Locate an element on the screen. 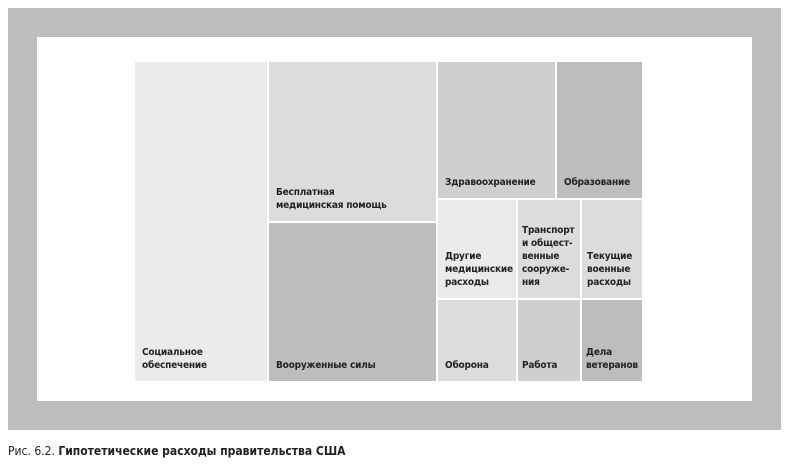  treemap-cell: Другие медицинские расходы is located at coordinates (477, 249).